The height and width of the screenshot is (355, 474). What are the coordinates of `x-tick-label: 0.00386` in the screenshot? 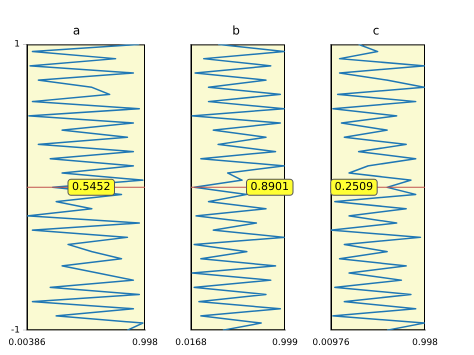 It's located at (27, 343).